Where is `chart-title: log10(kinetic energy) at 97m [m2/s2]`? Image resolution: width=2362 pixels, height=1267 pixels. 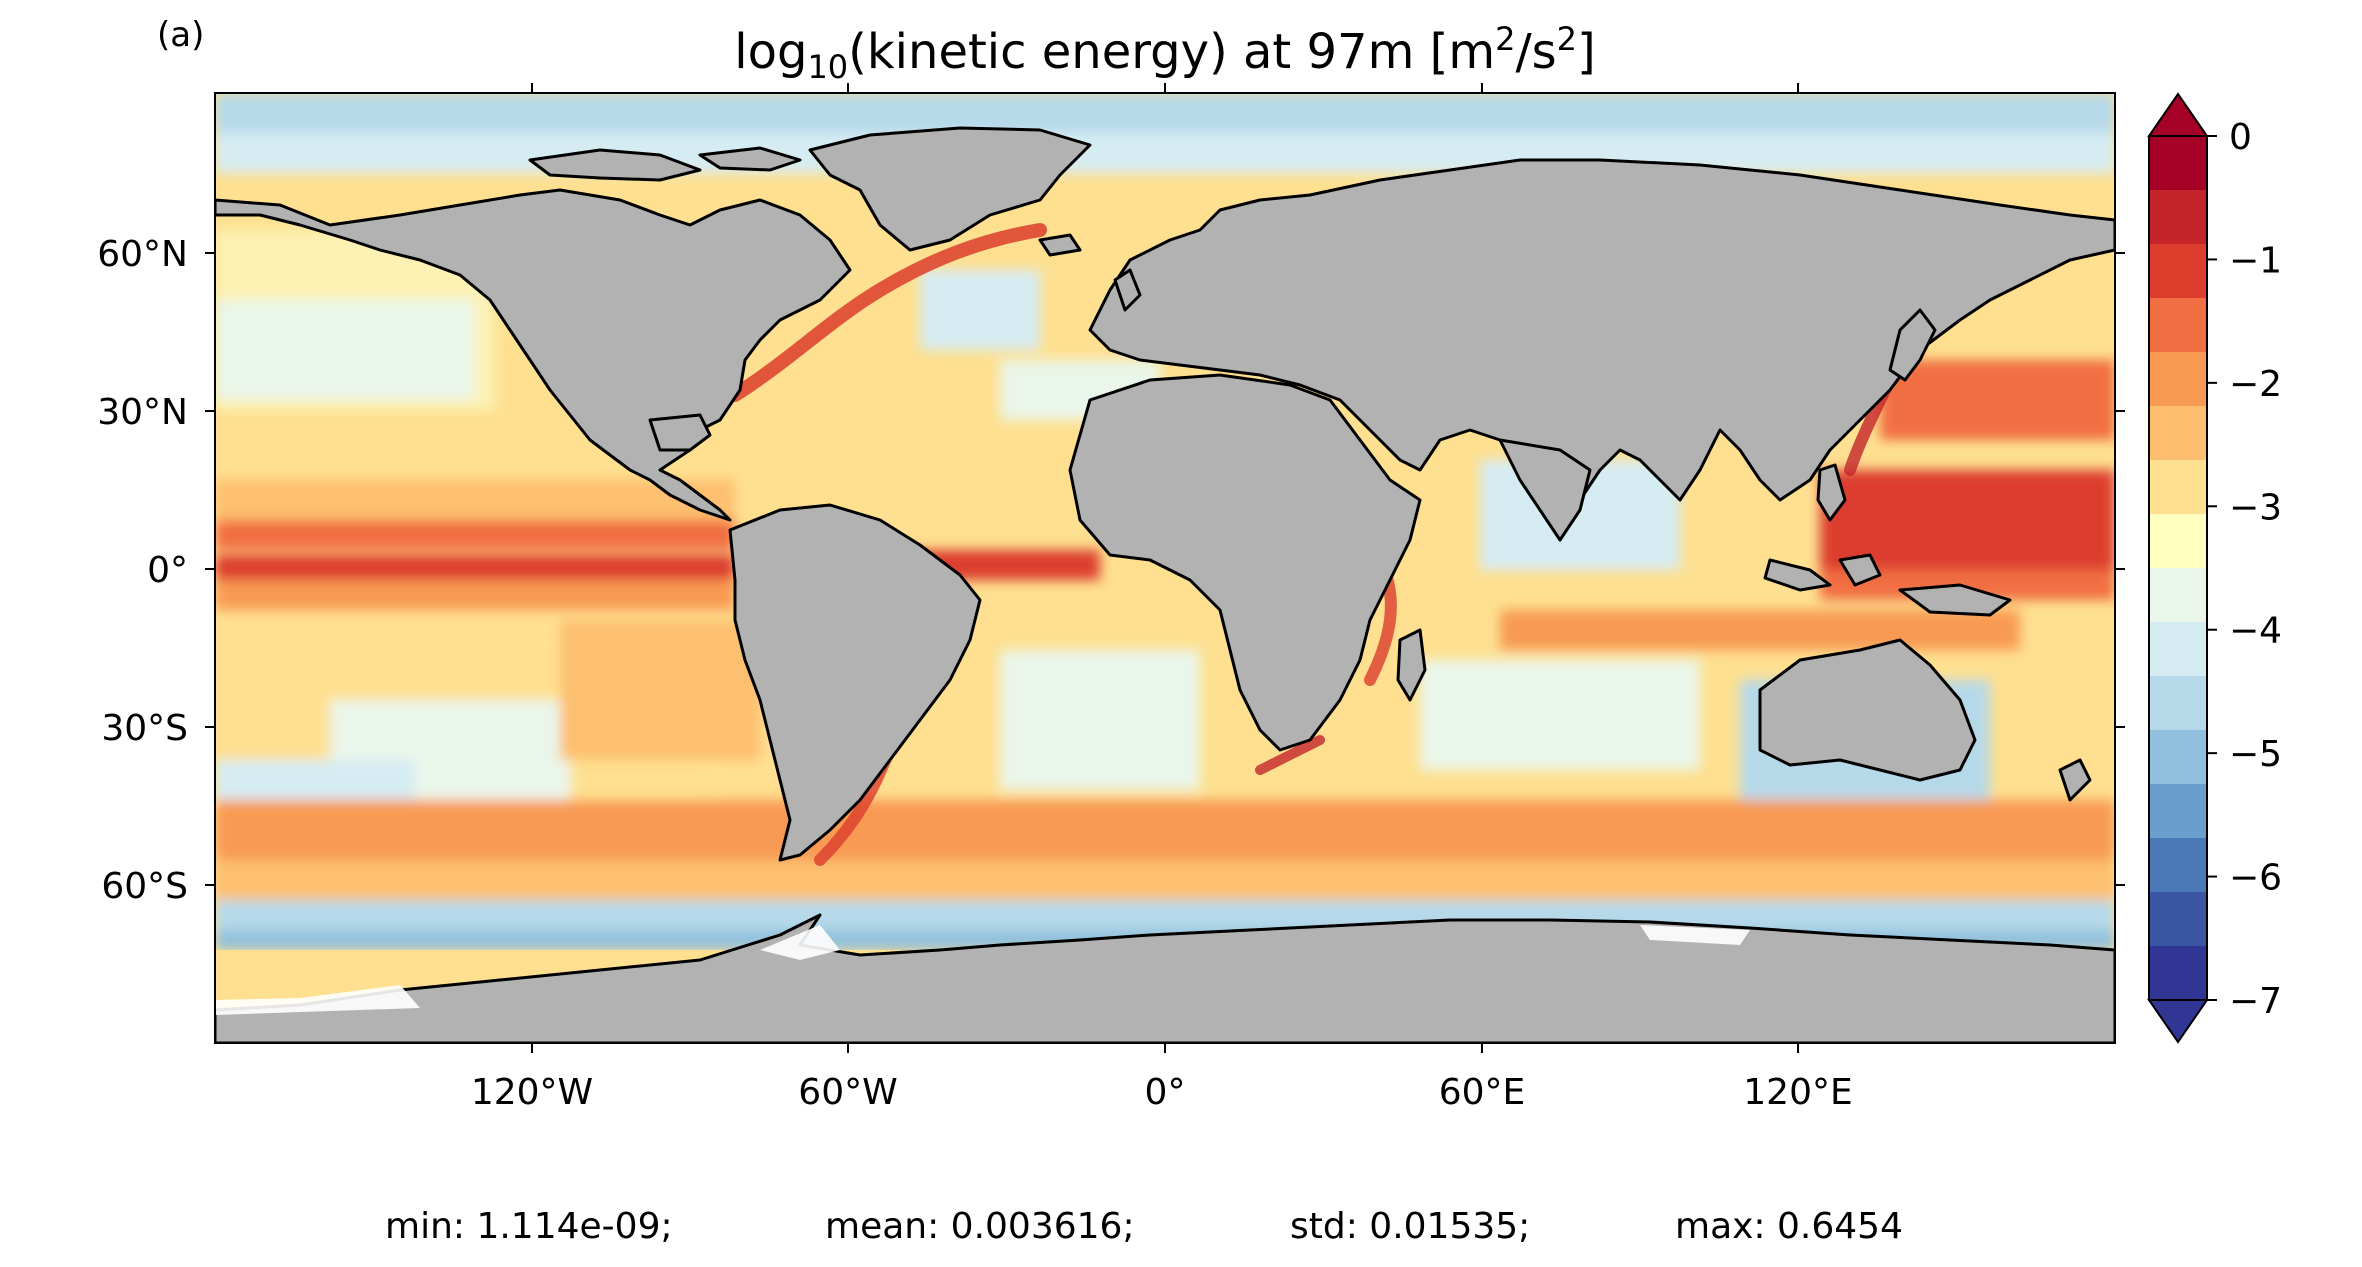
chart-title: log10(kinetic energy) at 97m [m2/s2] is located at coordinates (1164, 53).